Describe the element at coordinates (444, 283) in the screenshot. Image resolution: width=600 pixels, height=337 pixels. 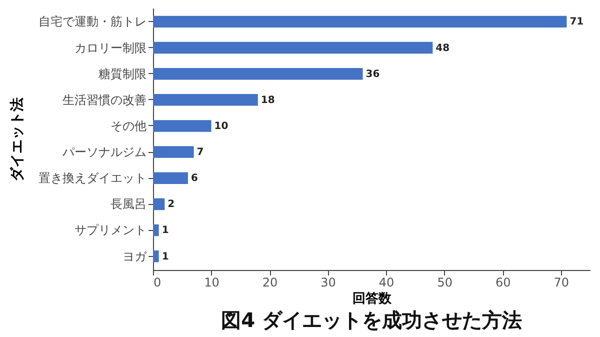
I see `x-tick-label: 50` at that location.